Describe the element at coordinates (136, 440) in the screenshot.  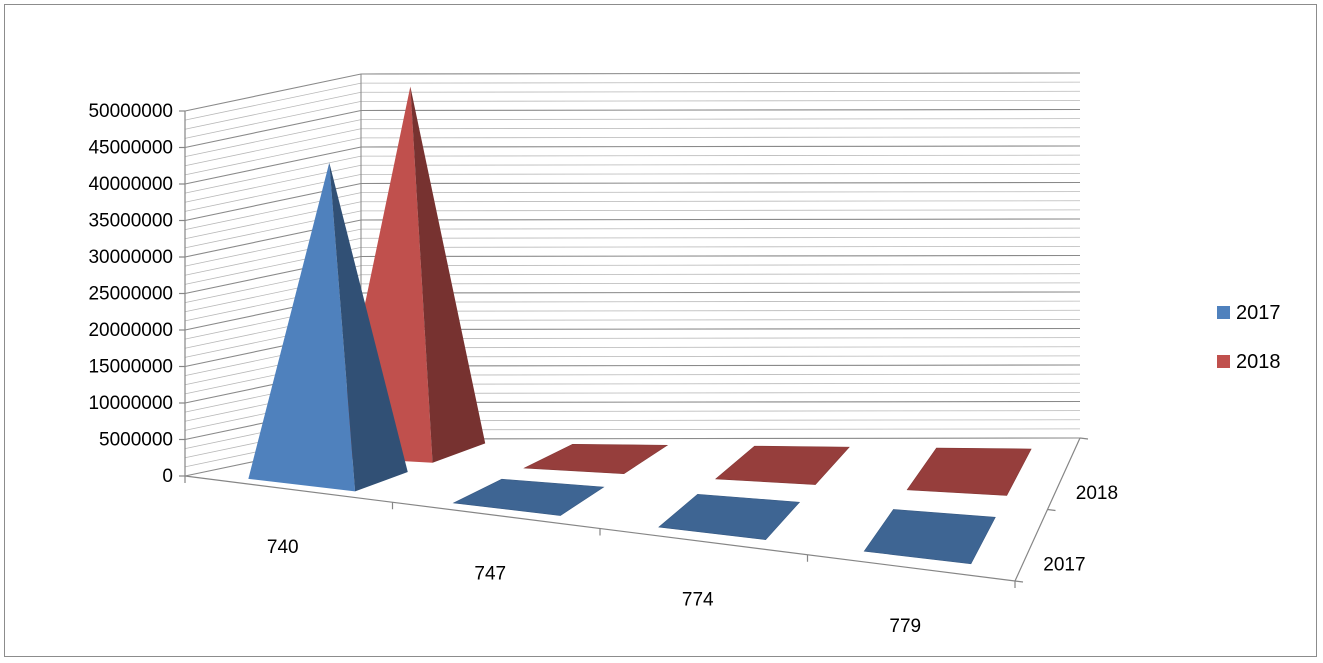
I see `y-tick-label: 5000000` at that location.